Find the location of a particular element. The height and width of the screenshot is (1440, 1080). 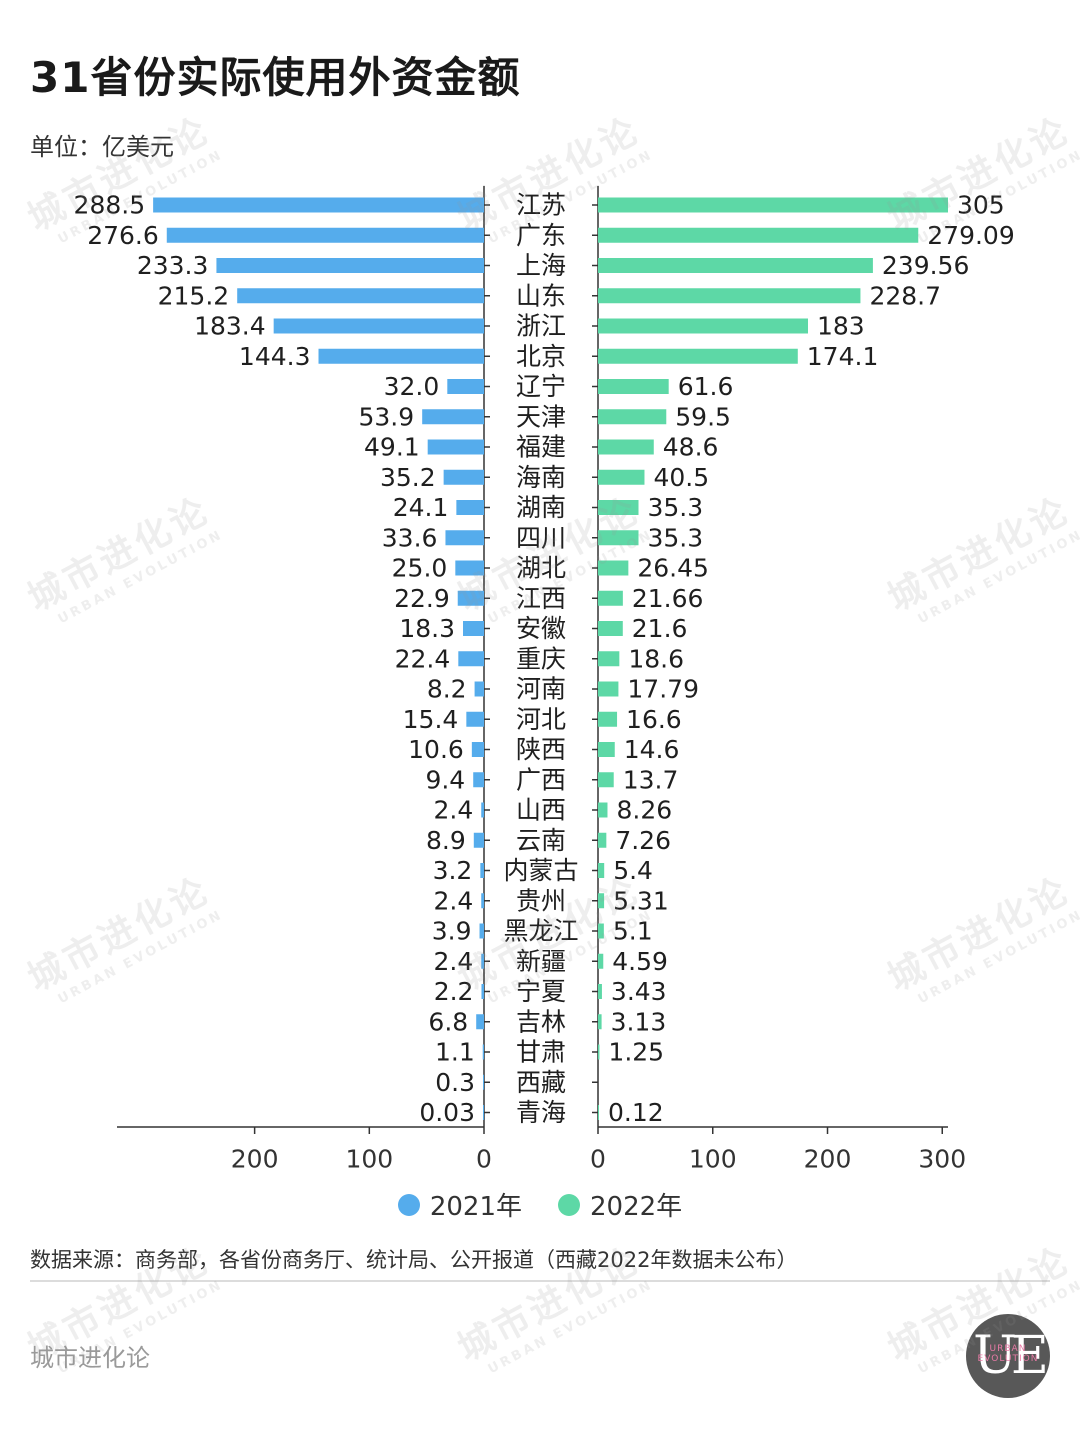

x-tick-label-left: 100 is located at coordinates (369, 1159).